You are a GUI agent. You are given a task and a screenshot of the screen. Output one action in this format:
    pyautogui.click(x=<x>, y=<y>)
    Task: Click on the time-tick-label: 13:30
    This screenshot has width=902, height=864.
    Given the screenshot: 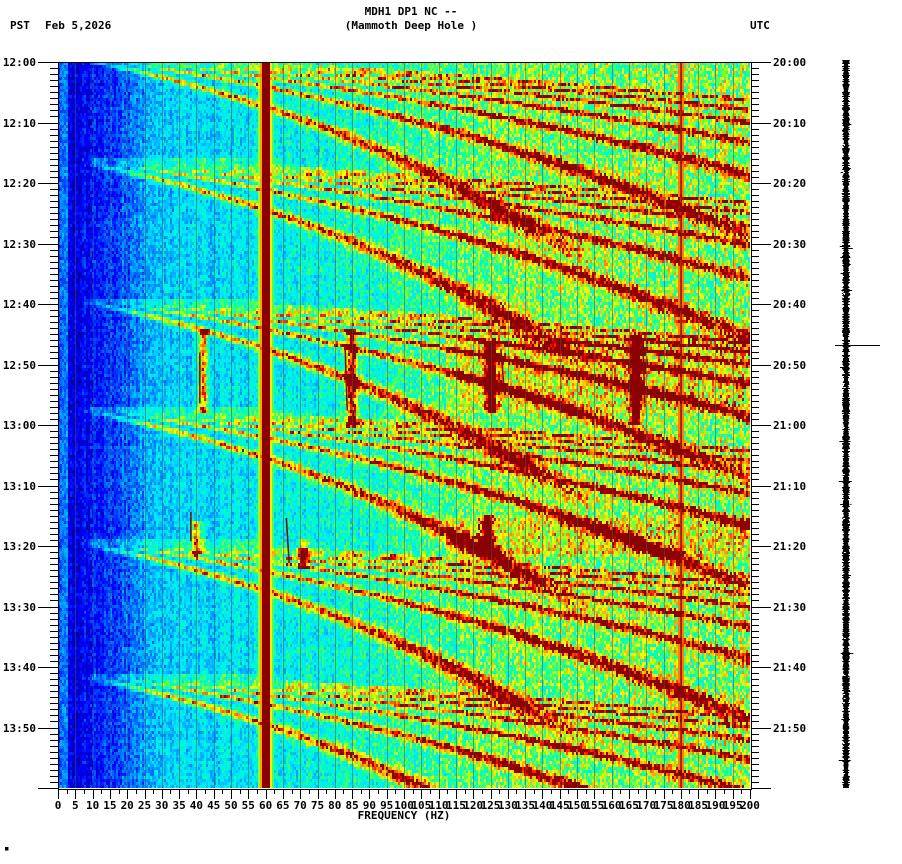 What is the action you would take?
    pyautogui.click(x=19, y=607)
    